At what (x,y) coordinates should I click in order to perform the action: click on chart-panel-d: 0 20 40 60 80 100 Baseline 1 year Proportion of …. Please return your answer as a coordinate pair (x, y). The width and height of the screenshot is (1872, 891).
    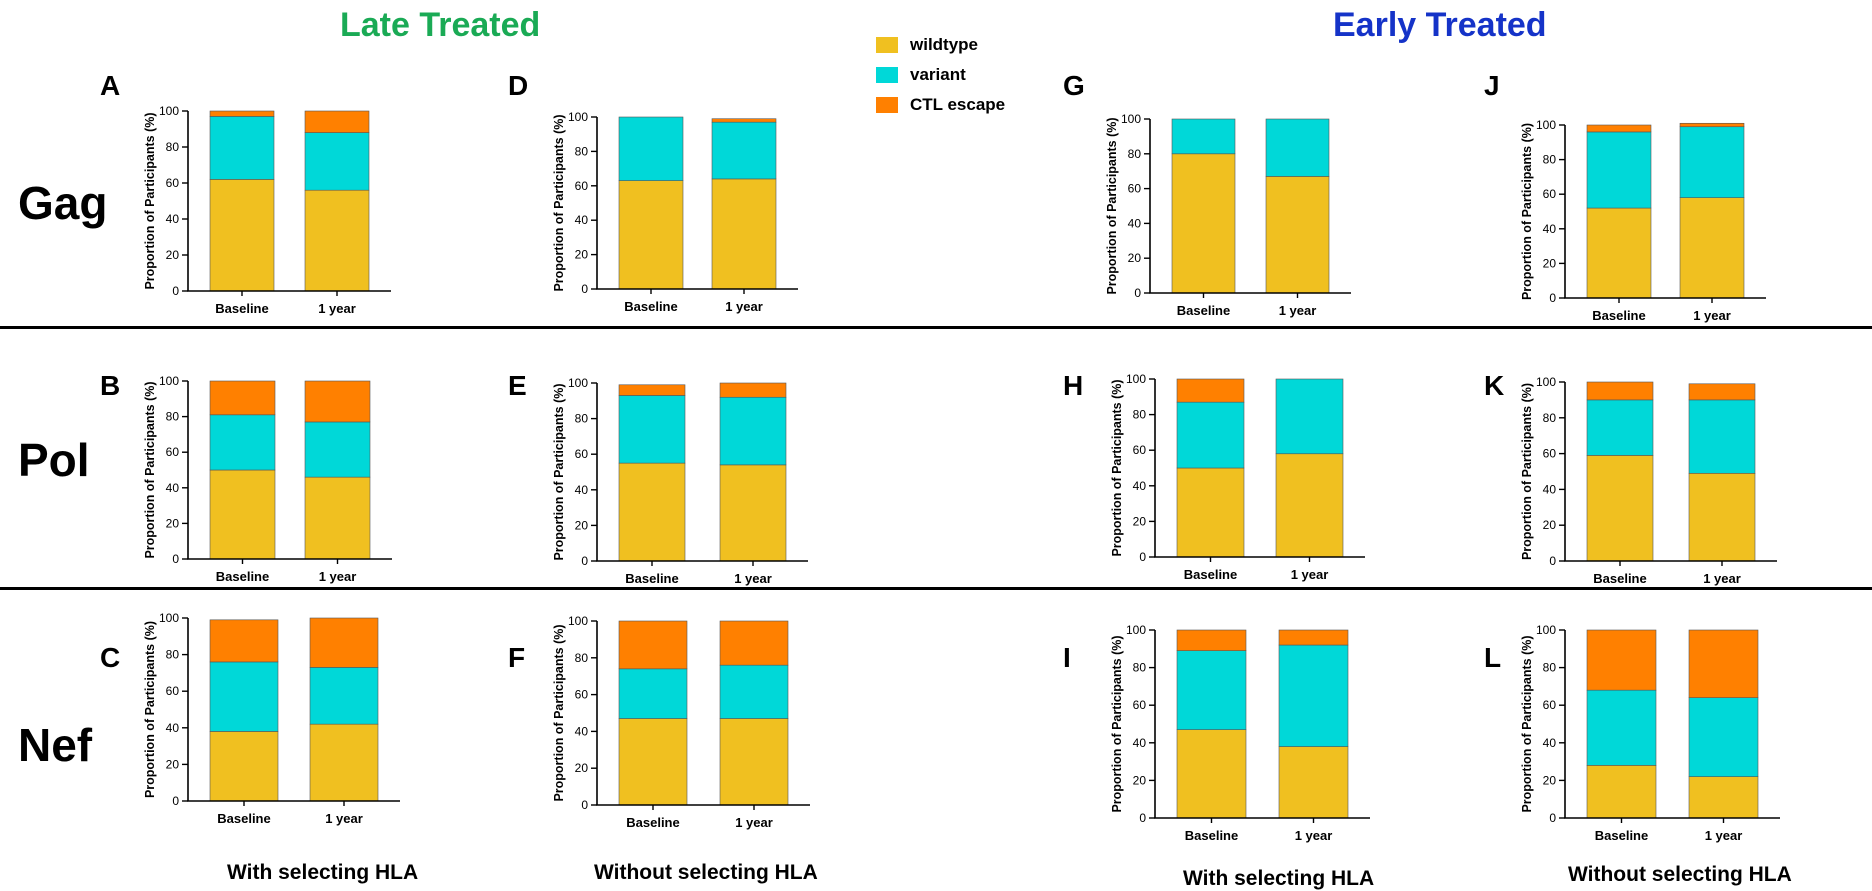
    Looking at the image, I should click on (675, 212).